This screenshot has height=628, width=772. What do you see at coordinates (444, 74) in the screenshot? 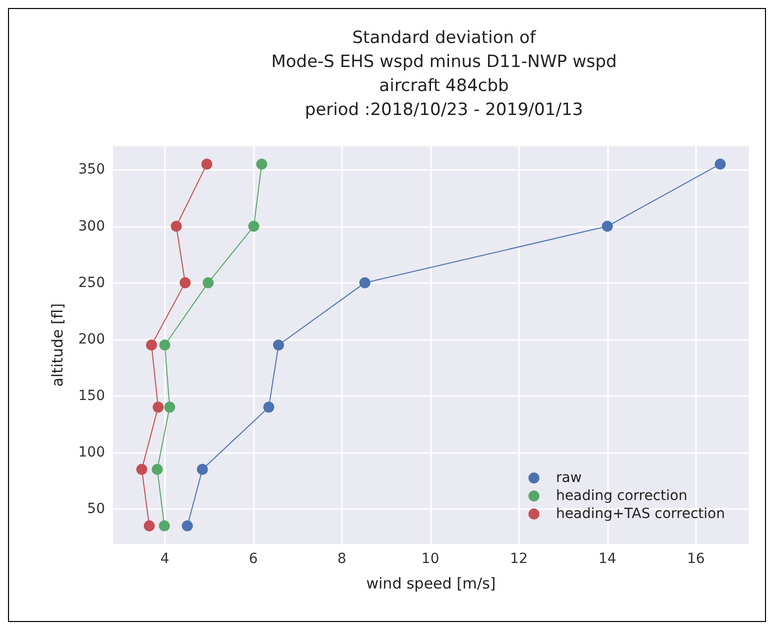
I see `chart-title: Standard deviation of Mode-S EHS wspd minus D11-NWP wspd aircraft 484cbb period :2018/10/23 - 2019/01/13` at bounding box center [444, 74].